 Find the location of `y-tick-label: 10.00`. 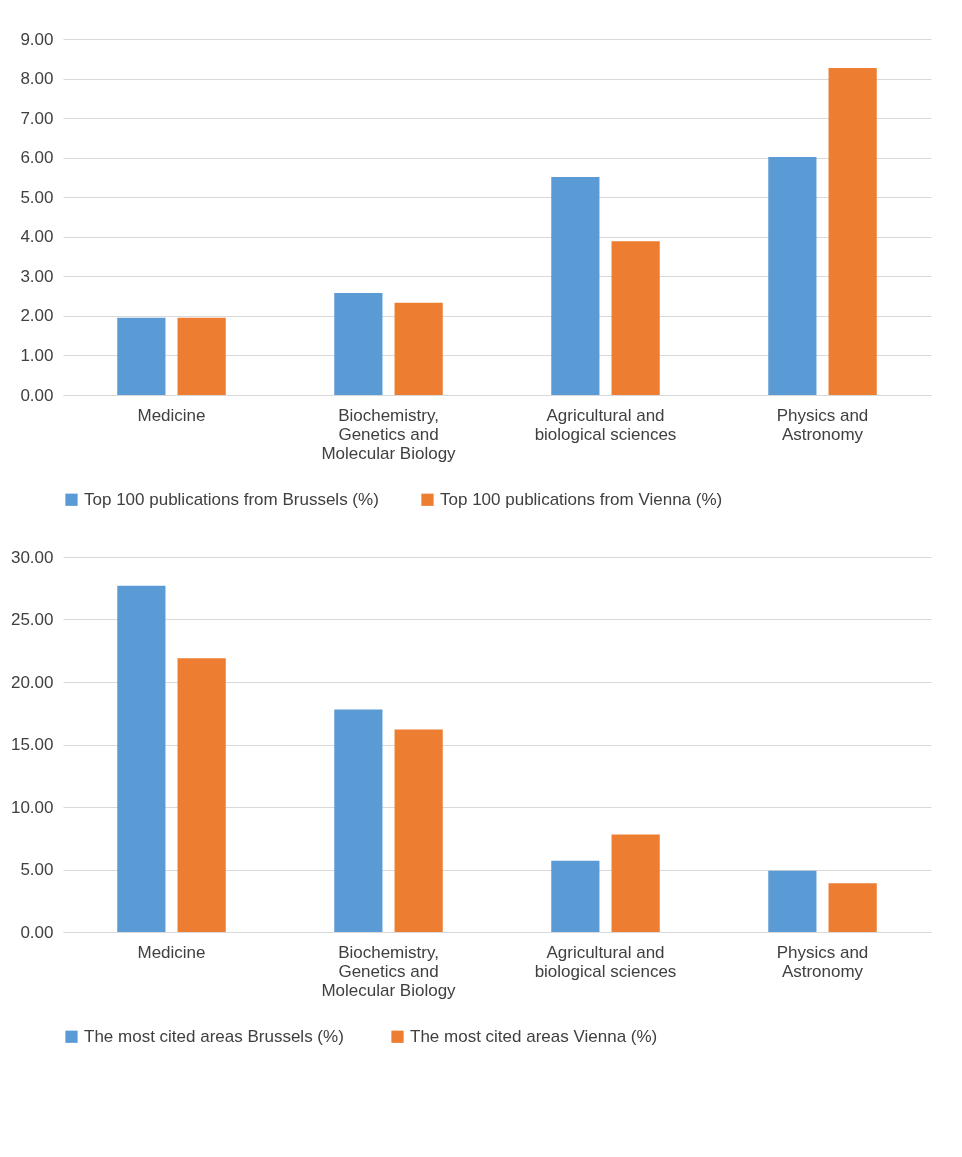

y-tick-label: 10.00 is located at coordinates (32, 807).